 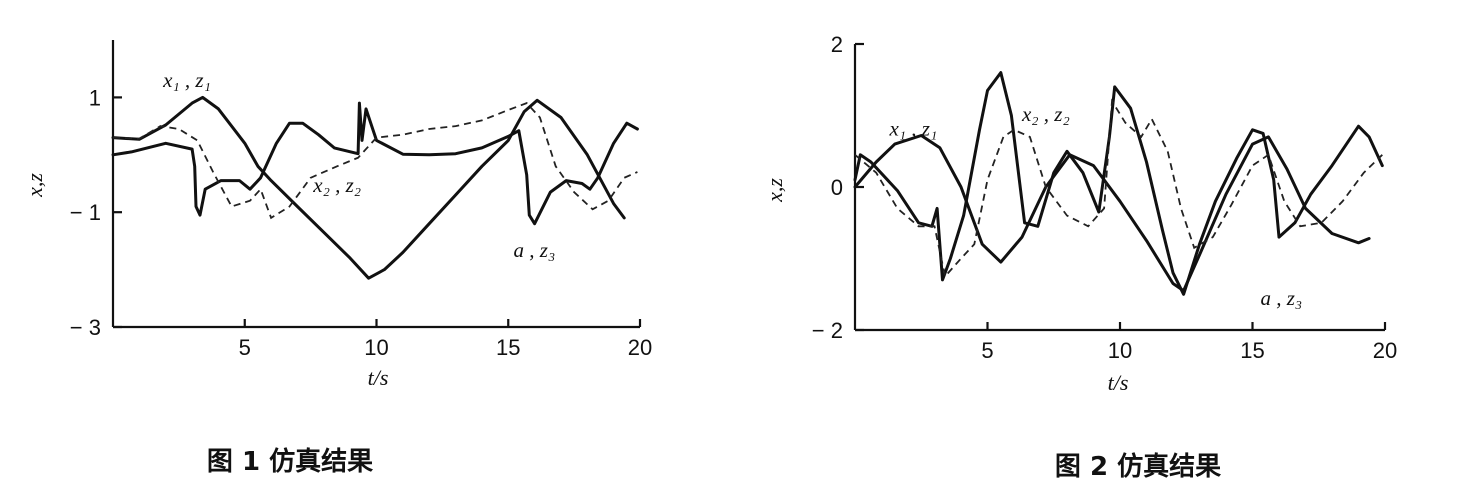 What do you see at coordinates (85, 212) in the screenshot?
I see `y-tick-label: − 1` at bounding box center [85, 212].